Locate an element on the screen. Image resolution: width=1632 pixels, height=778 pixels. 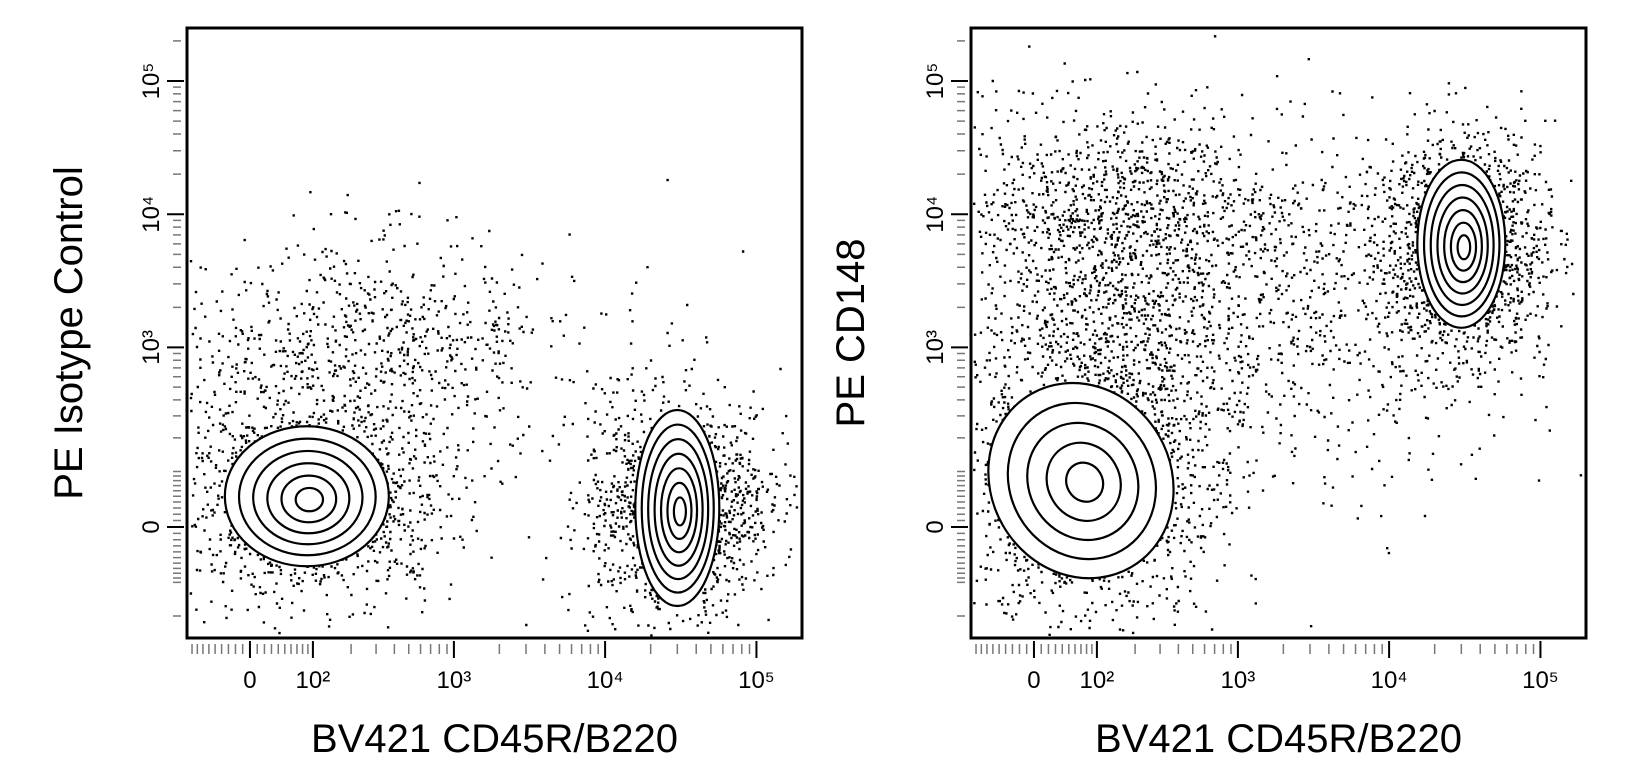
y-axis-title: PE CD148 is located at coordinates (851, 333).